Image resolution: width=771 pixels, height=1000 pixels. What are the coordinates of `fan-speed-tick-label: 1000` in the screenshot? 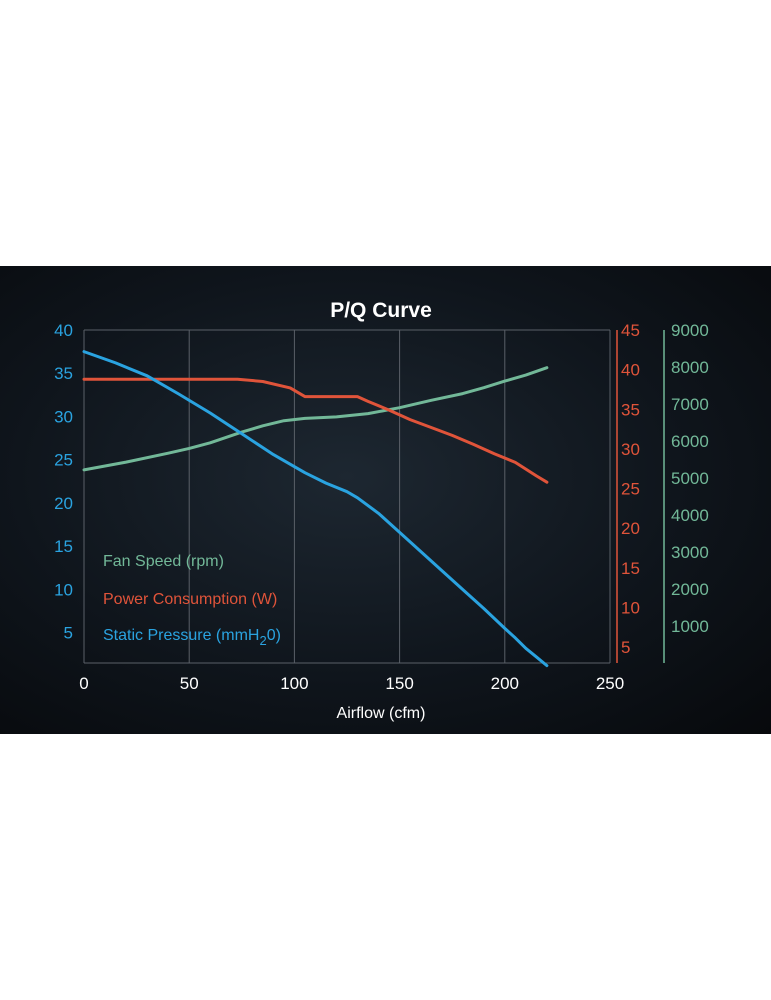 It's located at (690, 626).